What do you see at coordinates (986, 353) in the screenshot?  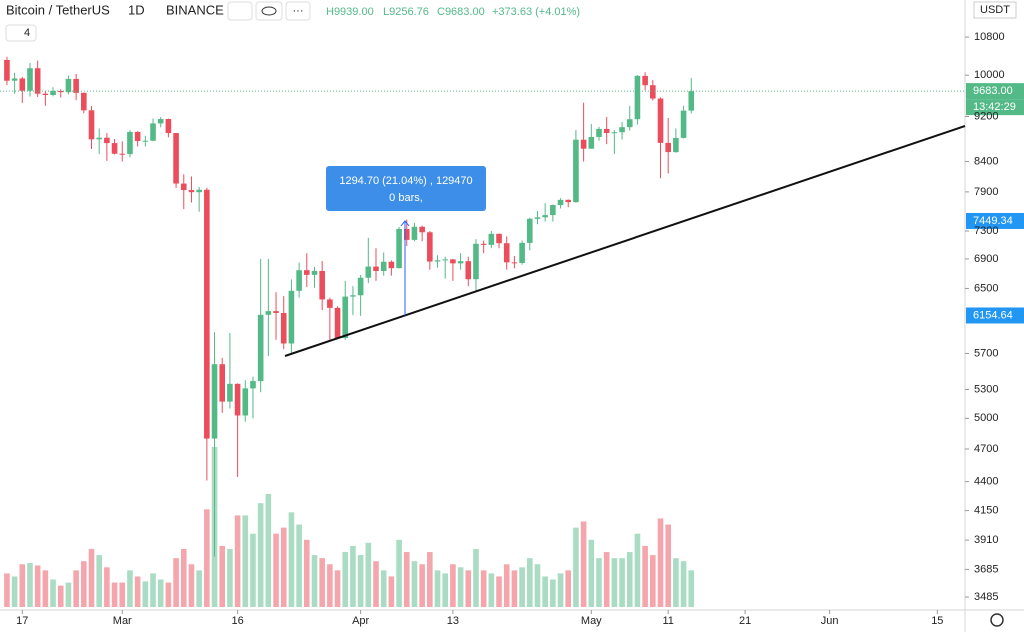 I see `y-tick-label: 5700` at bounding box center [986, 353].